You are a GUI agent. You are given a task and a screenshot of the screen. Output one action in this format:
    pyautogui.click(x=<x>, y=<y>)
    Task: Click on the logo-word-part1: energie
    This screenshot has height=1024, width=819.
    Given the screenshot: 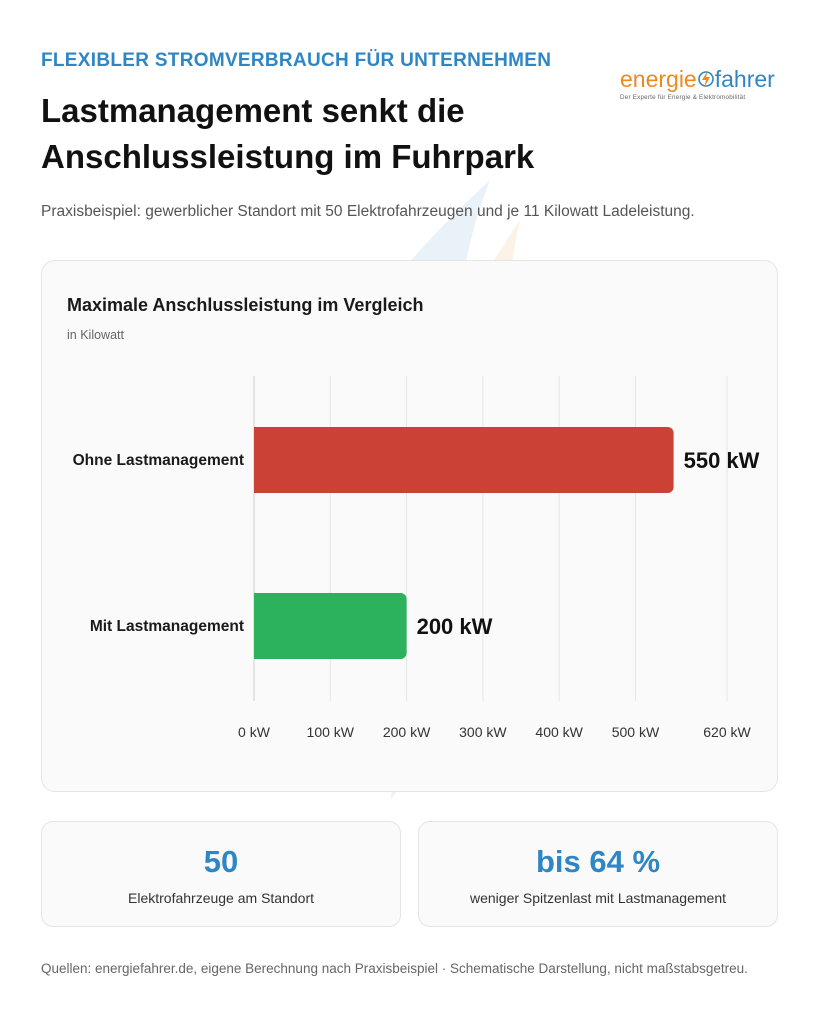 What is the action you would take?
    pyautogui.click(x=658, y=79)
    